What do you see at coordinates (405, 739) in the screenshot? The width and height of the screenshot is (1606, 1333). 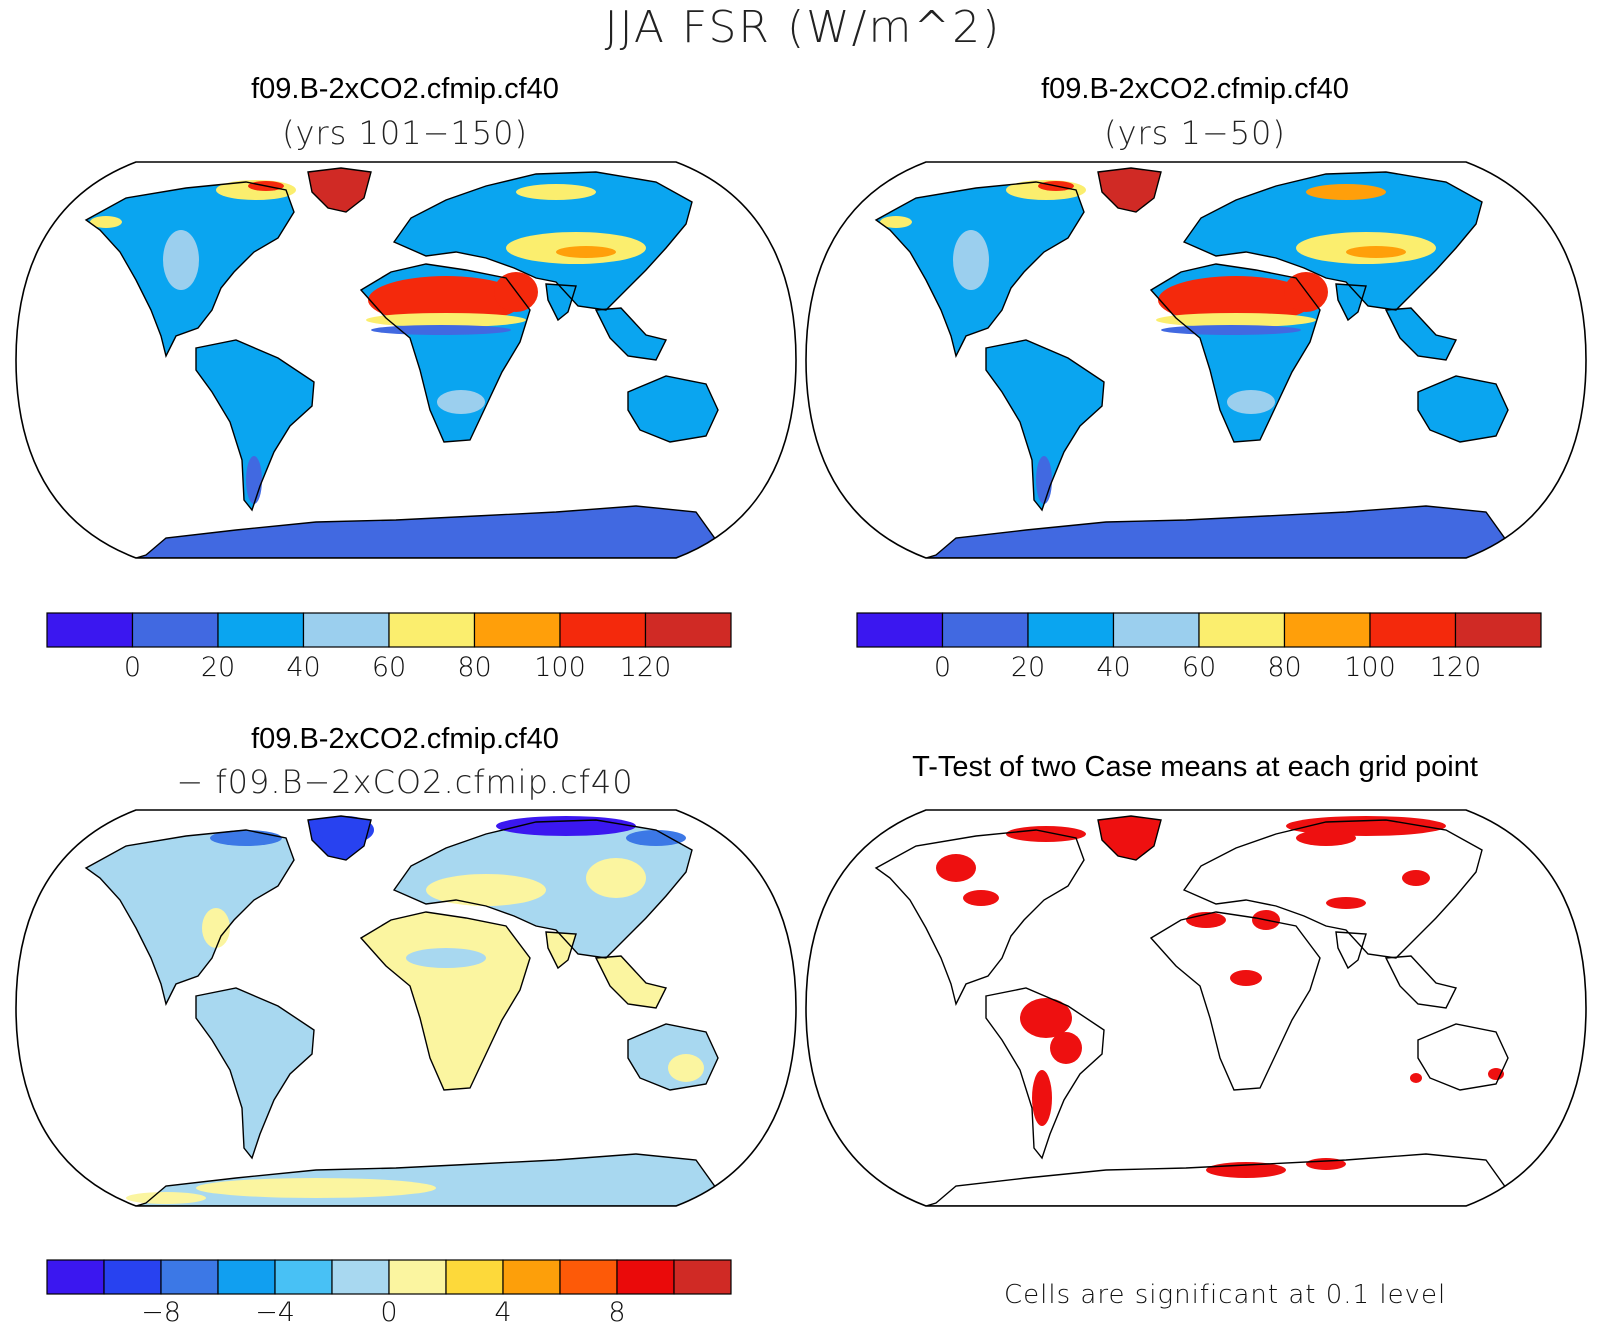 I see `panel-title-bottom-left: f09.B-2xCO2.cfmip.cf40` at bounding box center [405, 739].